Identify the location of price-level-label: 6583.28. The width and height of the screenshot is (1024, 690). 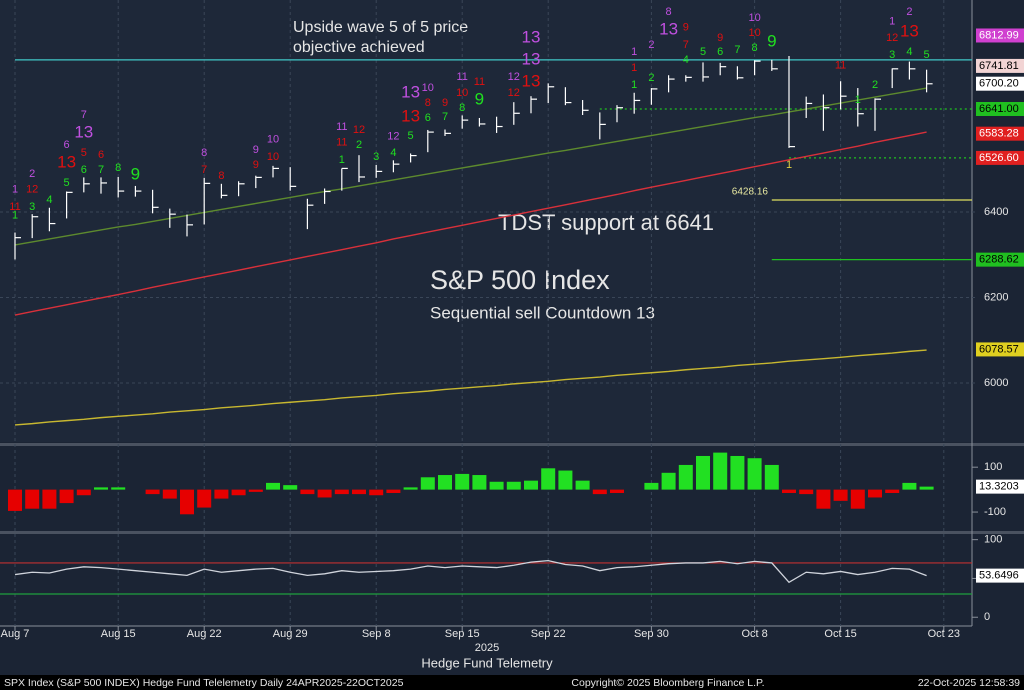
(999, 134).